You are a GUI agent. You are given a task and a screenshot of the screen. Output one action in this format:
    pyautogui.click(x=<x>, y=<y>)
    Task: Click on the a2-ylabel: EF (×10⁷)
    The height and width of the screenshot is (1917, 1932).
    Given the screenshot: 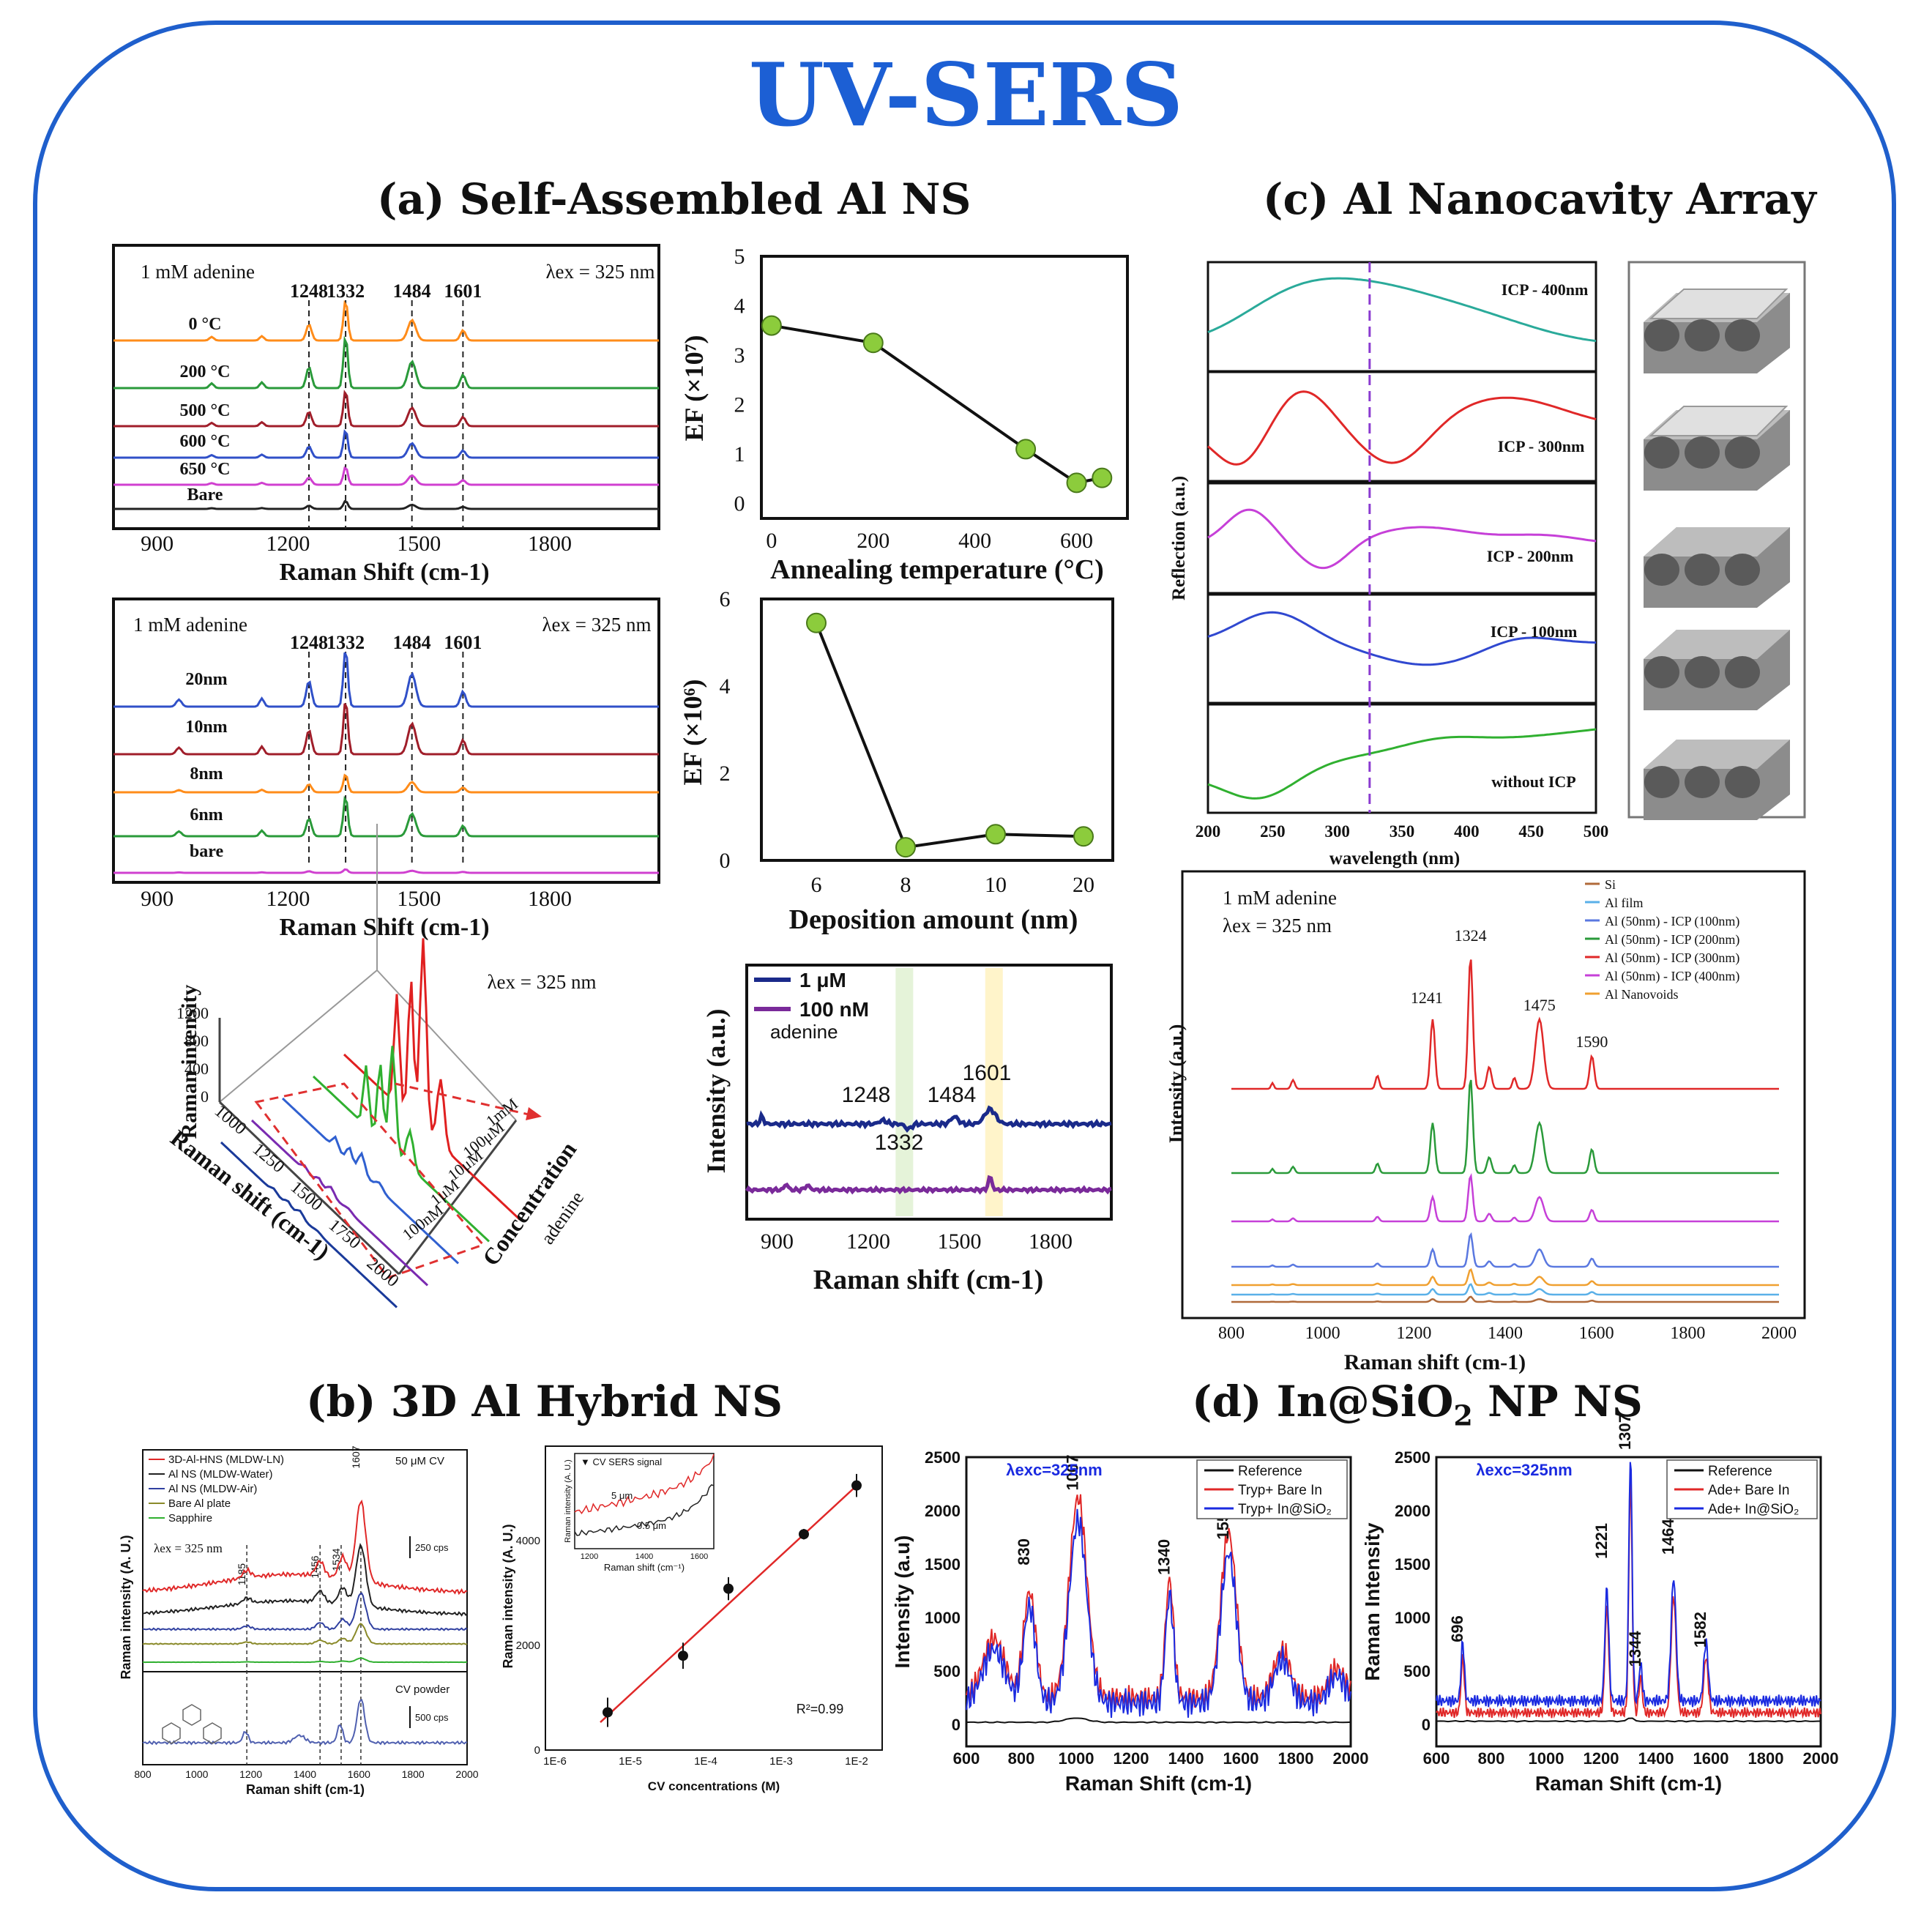 What is the action you would take?
    pyautogui.click(x=694, y=388)
    